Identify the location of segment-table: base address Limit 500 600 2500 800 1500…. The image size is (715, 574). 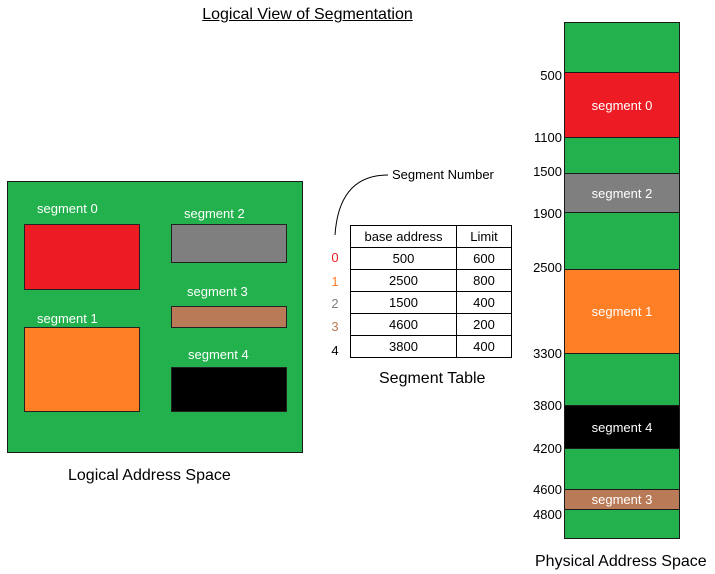
(431, 291).